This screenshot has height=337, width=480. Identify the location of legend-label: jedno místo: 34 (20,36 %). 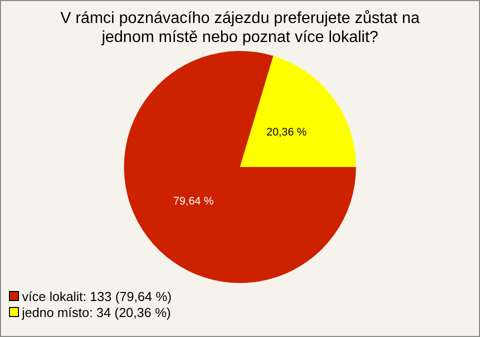
(96, 312).